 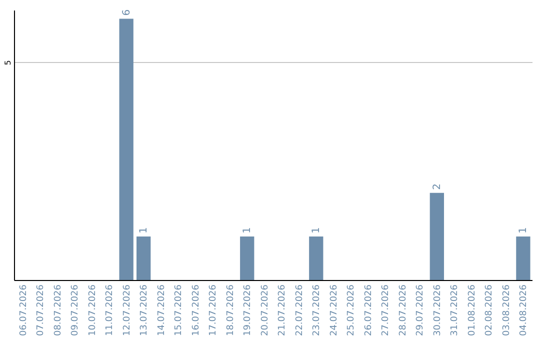 I want to click on x-tick-label: 24.07.2026, so click(x=334, y=310).